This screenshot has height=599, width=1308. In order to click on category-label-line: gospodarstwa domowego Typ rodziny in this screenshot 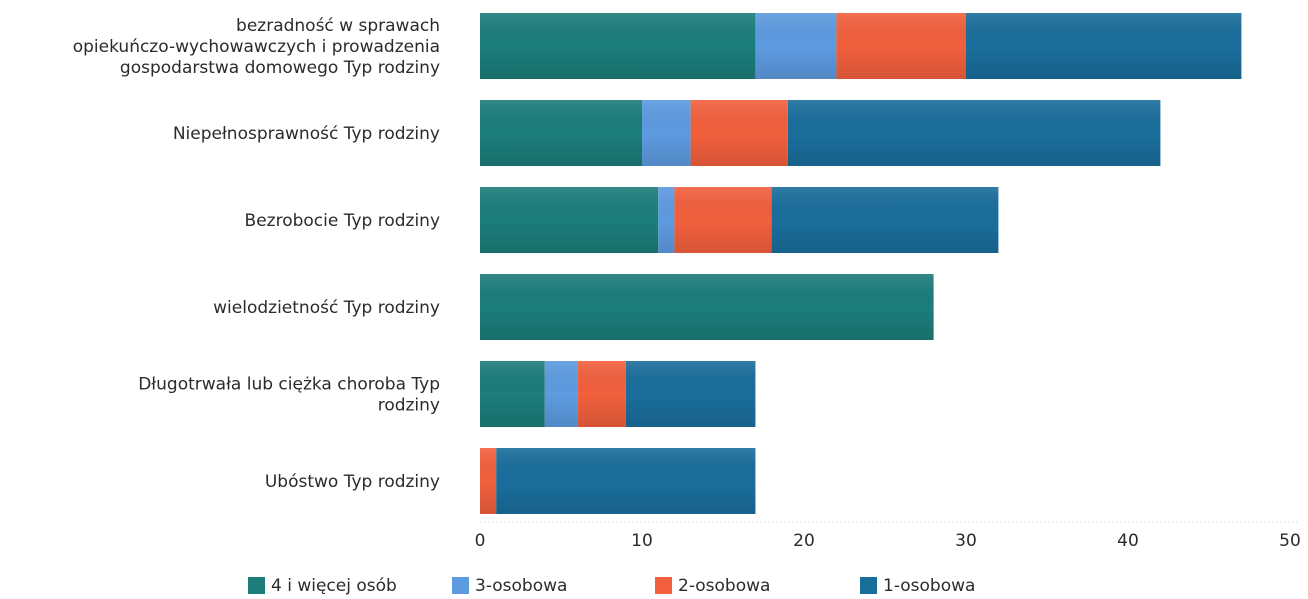, I will do `click(280, 68)`.